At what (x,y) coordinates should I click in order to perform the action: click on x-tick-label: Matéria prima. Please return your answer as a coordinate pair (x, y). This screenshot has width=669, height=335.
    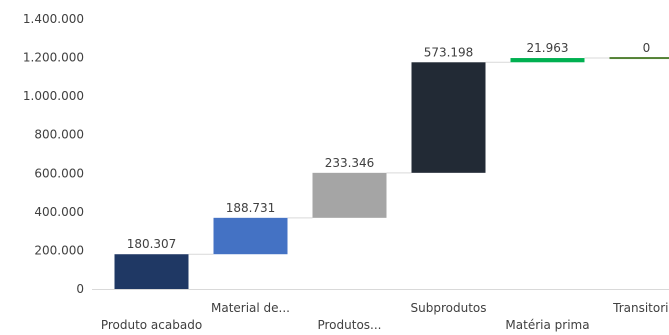
    Looking at the image, I should click on (547, 325).